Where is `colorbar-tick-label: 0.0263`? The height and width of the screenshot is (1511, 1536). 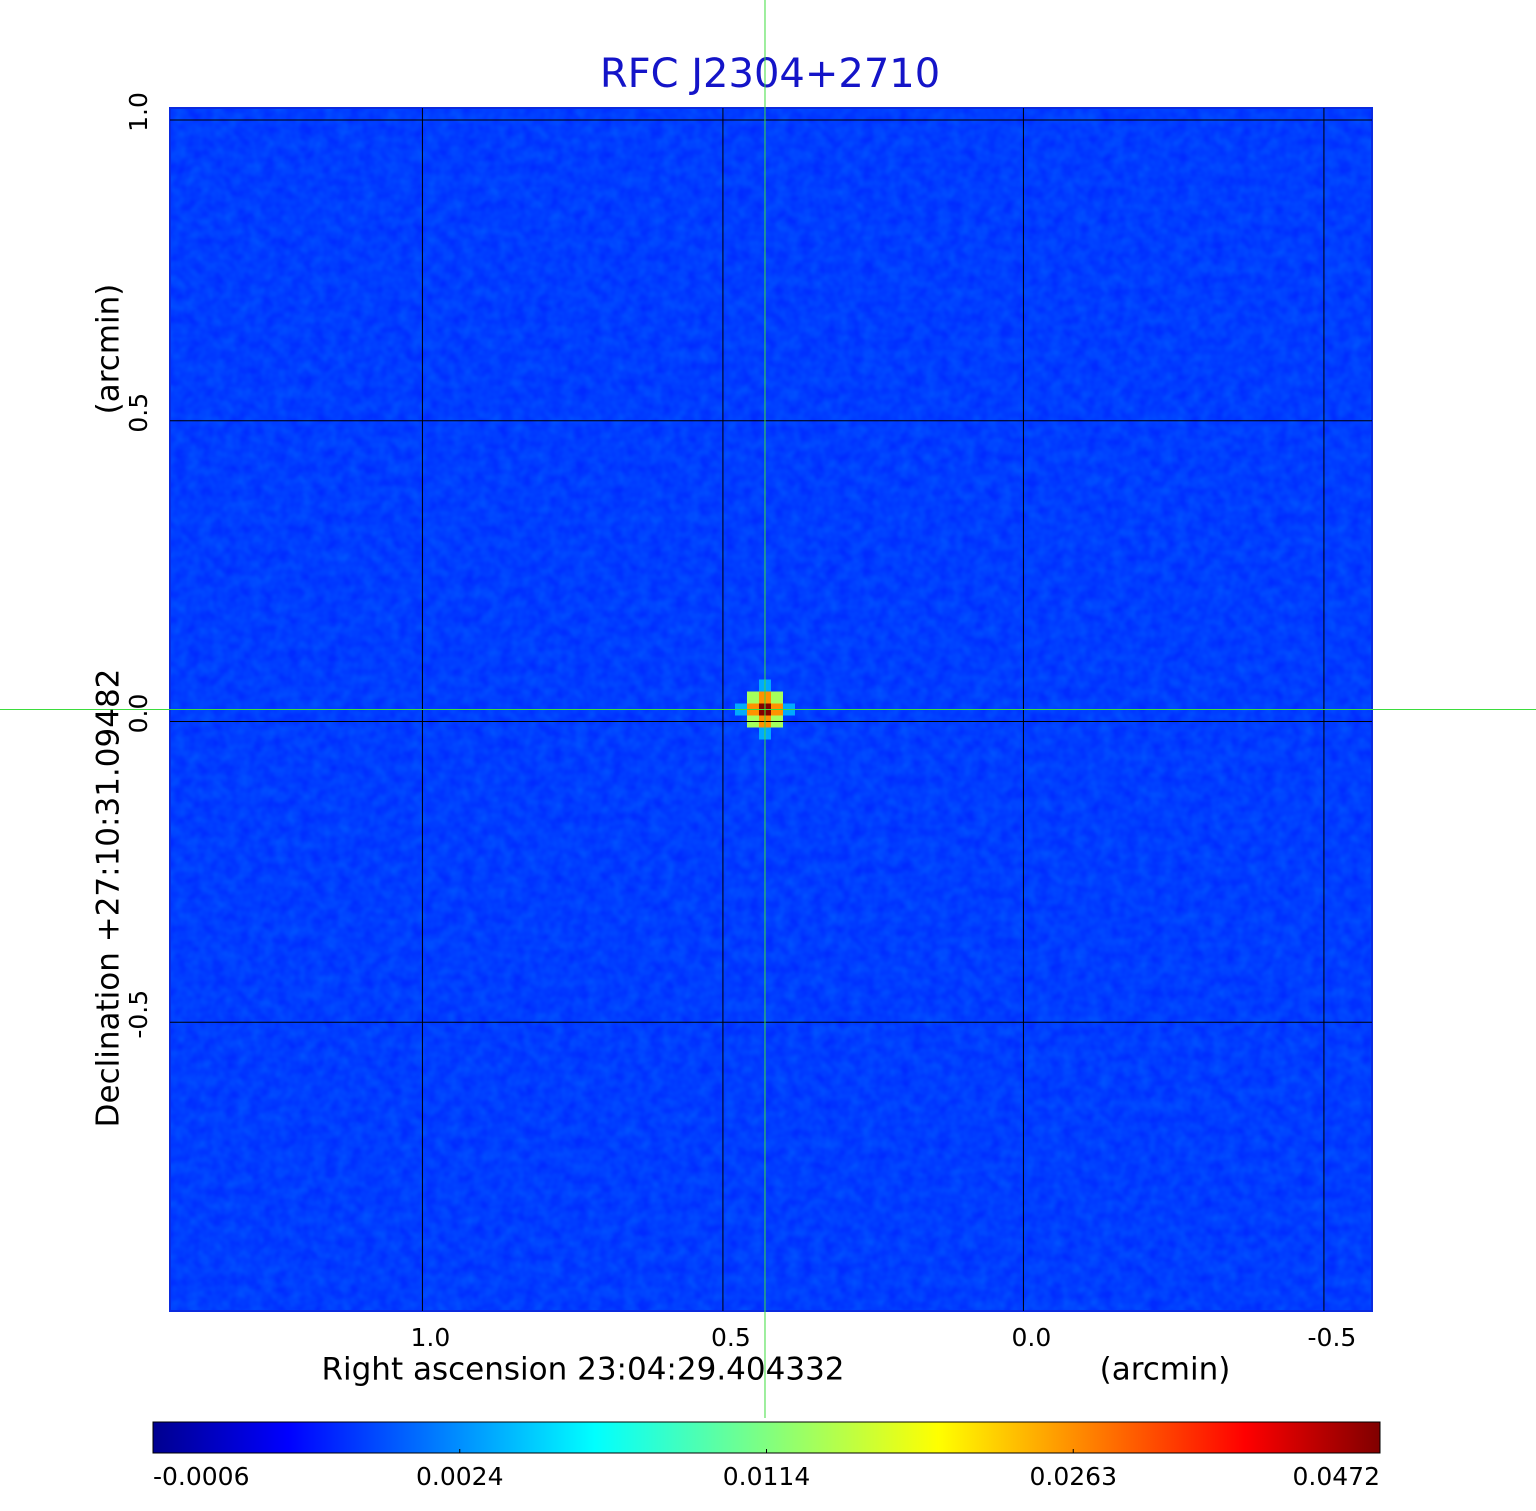
colorbar-tick-label: 0.0263 is located at coordinates (1073, 1476).